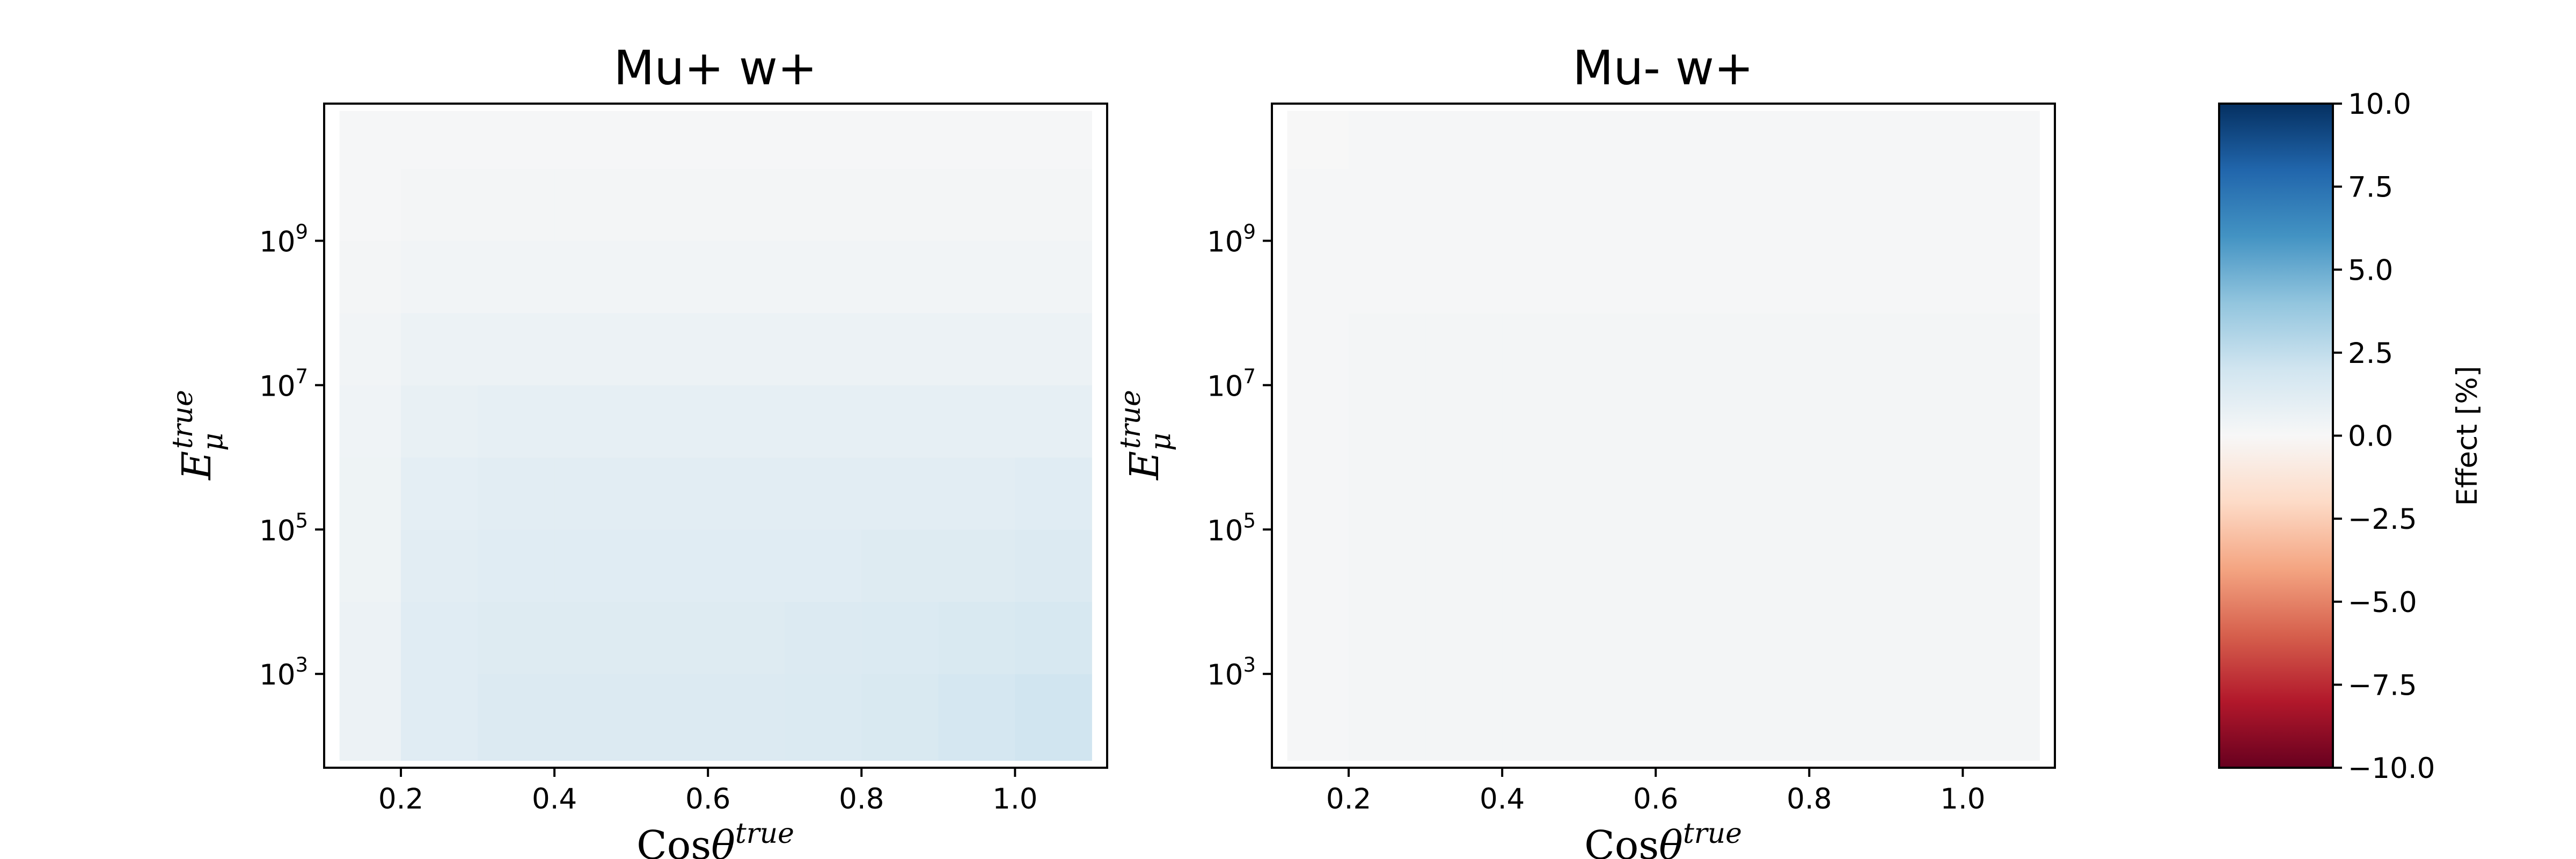 The height and width of the screenshot is (859, 2576). Describe the element at coordinates (213, 442) in the screenshot. I see `y-label-sub: μ` at that location.